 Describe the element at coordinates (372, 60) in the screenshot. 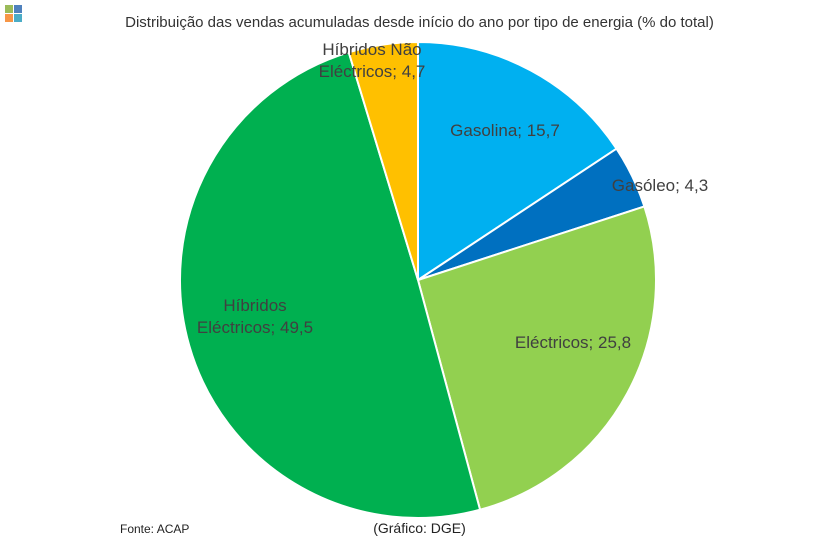

I see `slice-label: Híbridos Não Eléctricos; 4,7` at that location.